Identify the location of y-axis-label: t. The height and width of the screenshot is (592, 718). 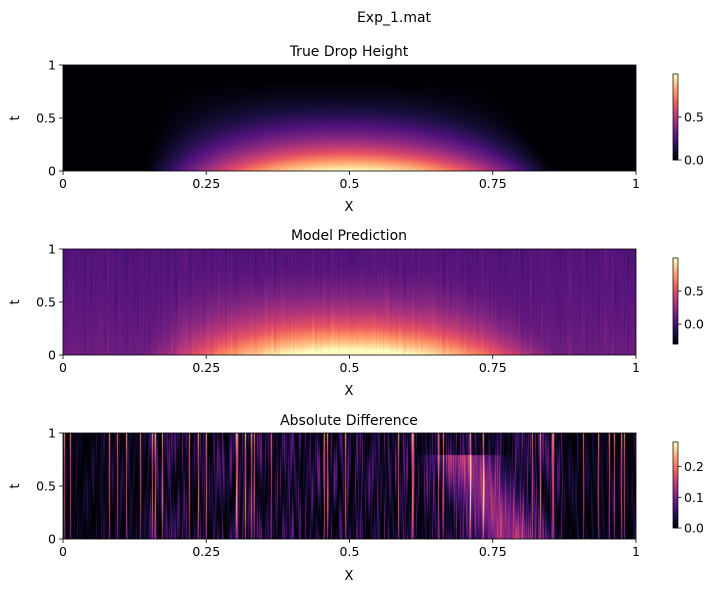
(15, 301).